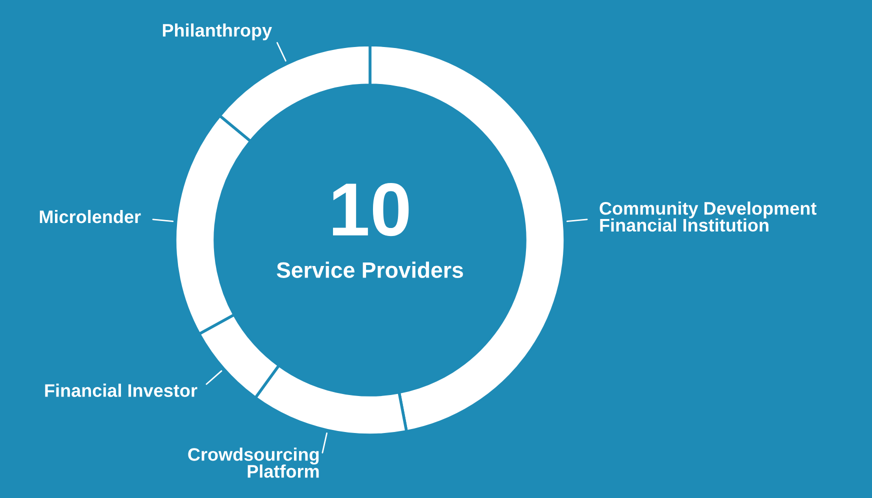 The width and height of the screenshot is (872, 498). Describe the element at coordinates (253, 463) in the screenshot. I see `slice-label: Crowdsourcing Platform` at that location.